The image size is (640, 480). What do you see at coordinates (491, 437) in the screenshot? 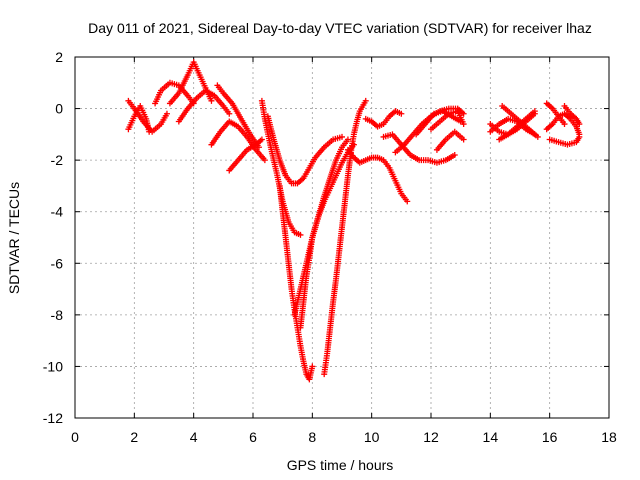
I see `x-tick-label: 14` at bounding box center [491, 437].